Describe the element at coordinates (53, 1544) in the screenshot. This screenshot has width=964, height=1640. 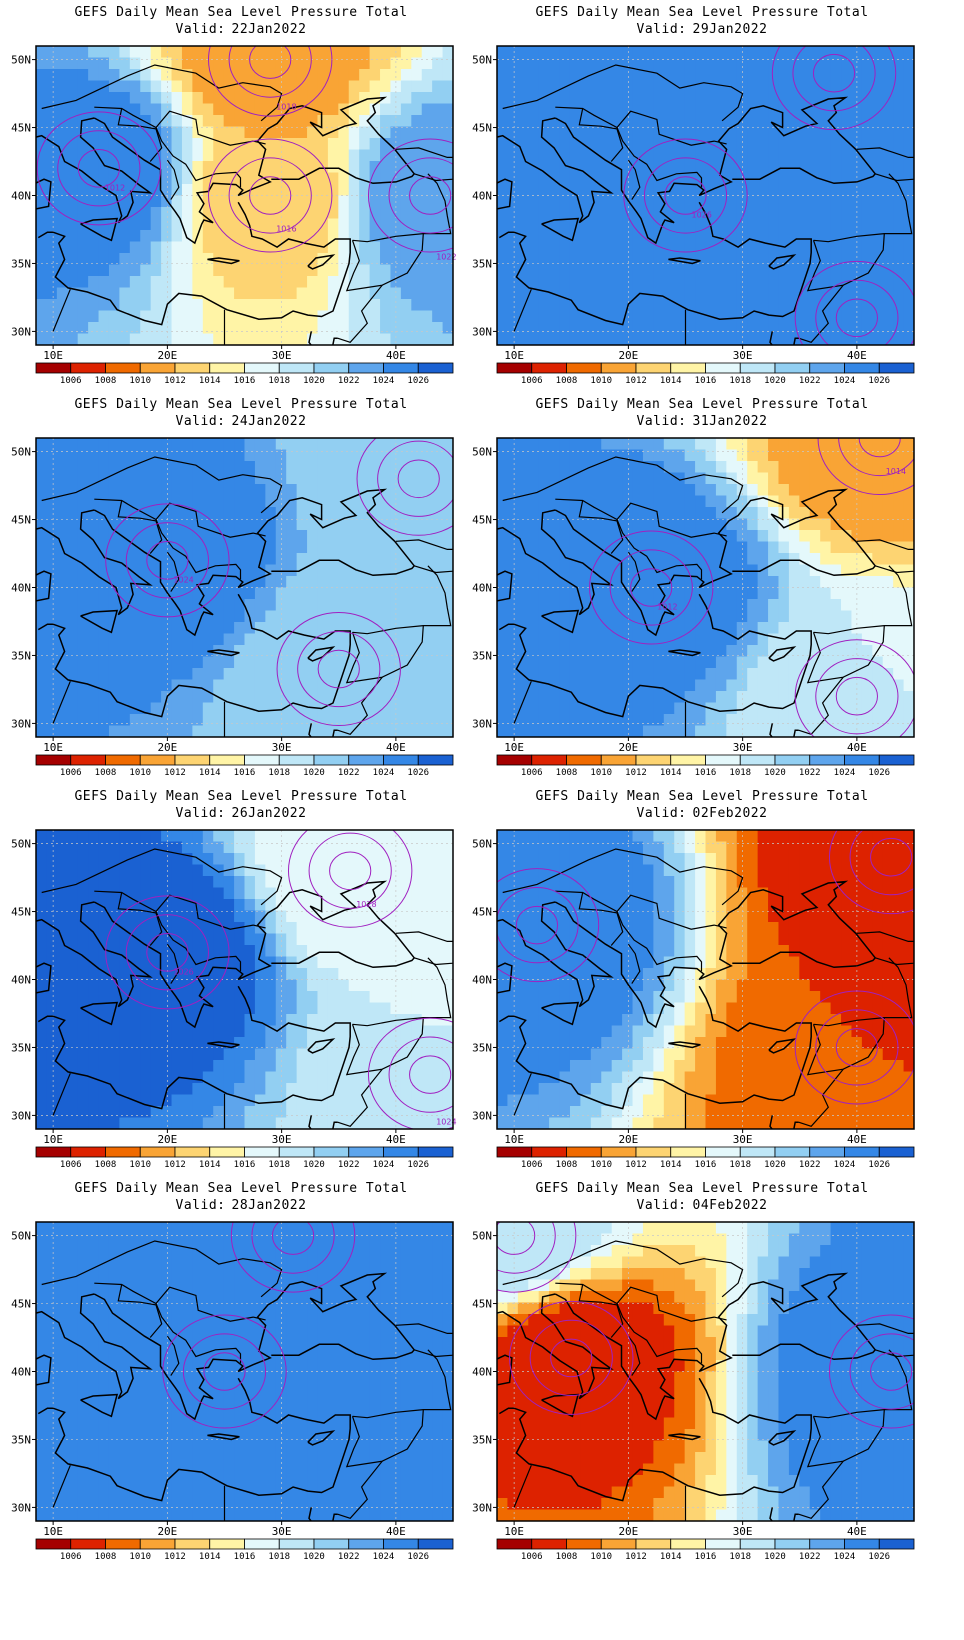
I see `colorbar-swatch` at that location.